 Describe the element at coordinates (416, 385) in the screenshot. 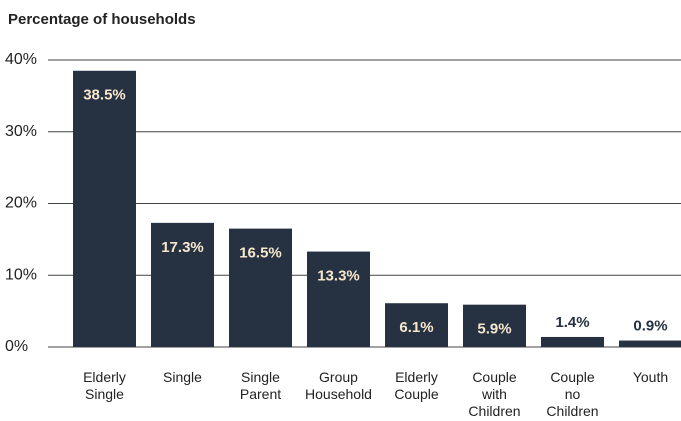

I see `x-tick-label: Elderly Couple` at that location.